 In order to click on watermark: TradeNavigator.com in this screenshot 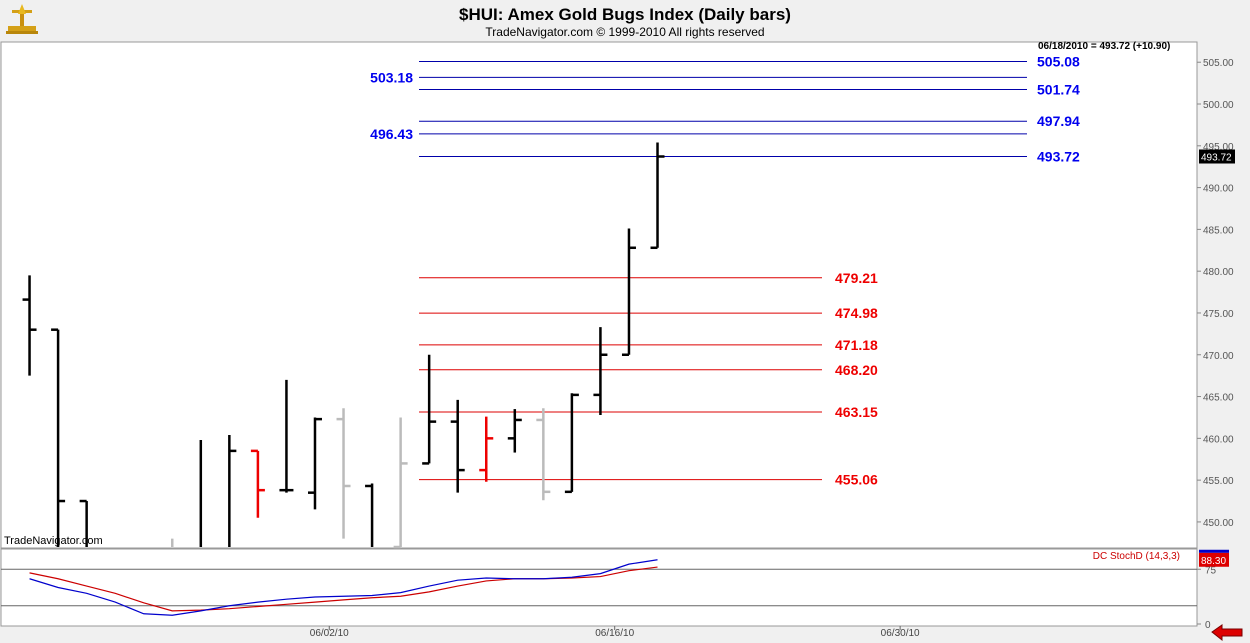, I will do `click(53, 541)`.